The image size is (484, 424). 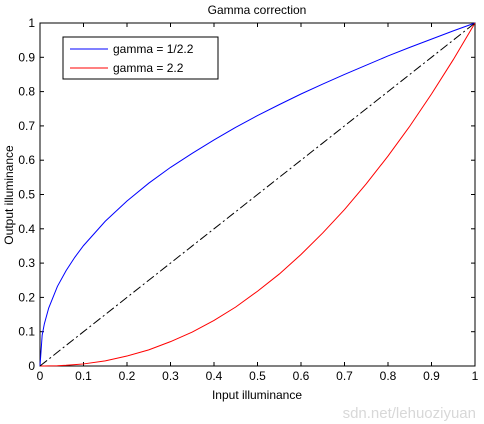 What do you see at coordinates (148, 68) in the screenshot?
I see `legend-label: gamma = 2.2` at bounding box center [148, 68].